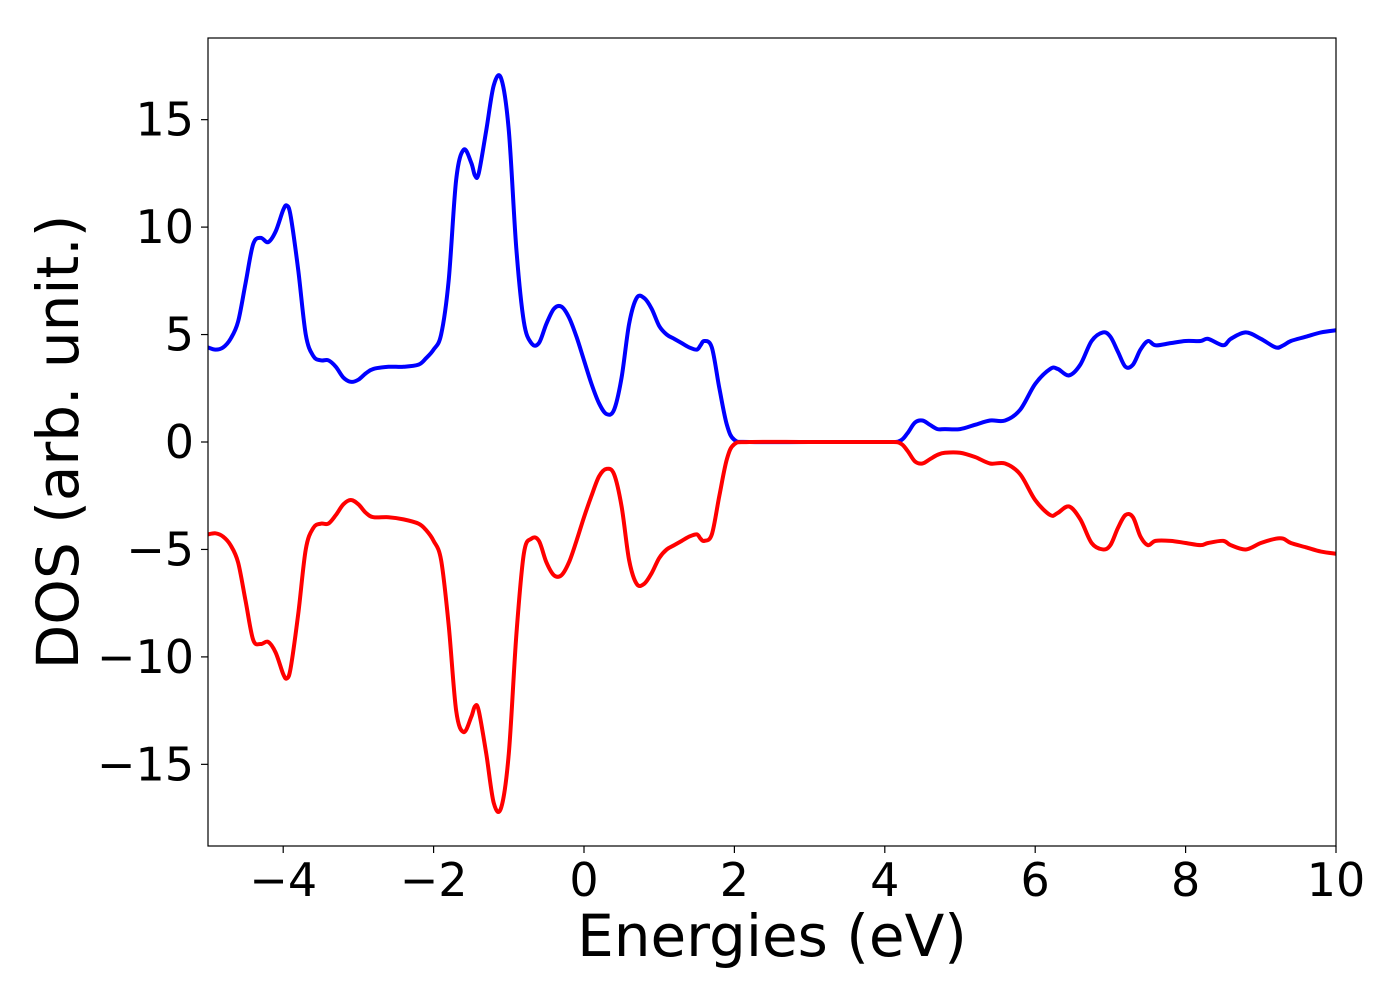  What do you see at coordinates (434, 880) in the screenshot?
I see `x-tick-label: −2` at bounding box center [434, 880].